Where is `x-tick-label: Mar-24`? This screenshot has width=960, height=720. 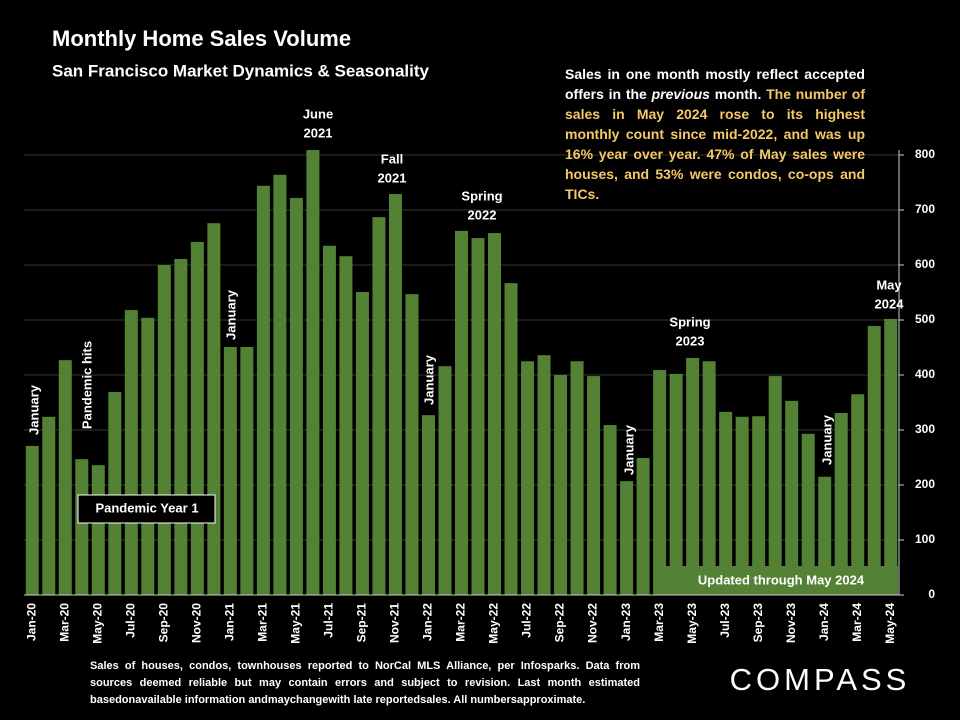
x-tick-label: Mar-24 is located at coordinates (857, 622).